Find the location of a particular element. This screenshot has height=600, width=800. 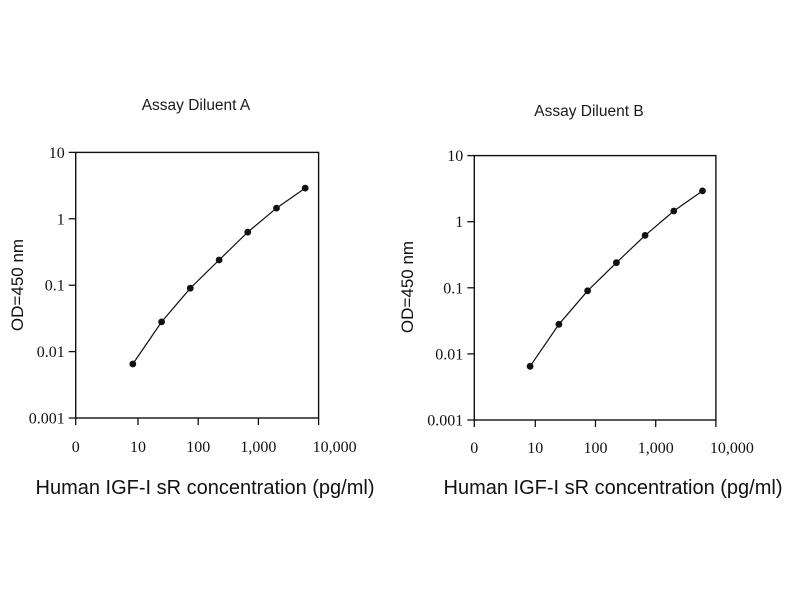

chart-a-title: Assay Diluent A is located at coordinates (196, 105).